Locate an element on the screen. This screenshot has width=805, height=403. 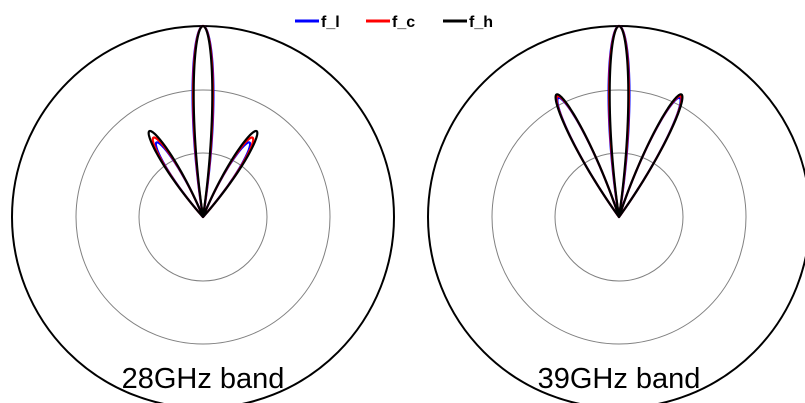
pattern-line-f-l-28ghz is located at coordinates (203, 121).